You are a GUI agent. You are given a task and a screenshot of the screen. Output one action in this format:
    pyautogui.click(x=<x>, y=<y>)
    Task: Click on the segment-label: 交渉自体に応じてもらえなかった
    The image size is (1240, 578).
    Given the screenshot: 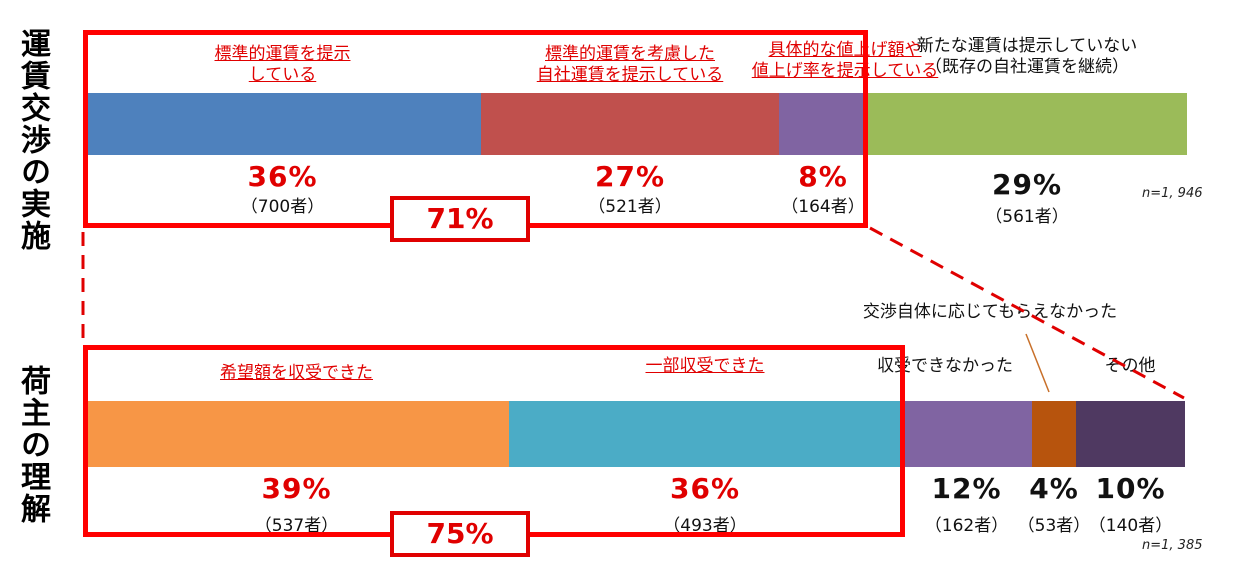 What is the action you would take?
    pyautogui.click(x=990, y=312)
    